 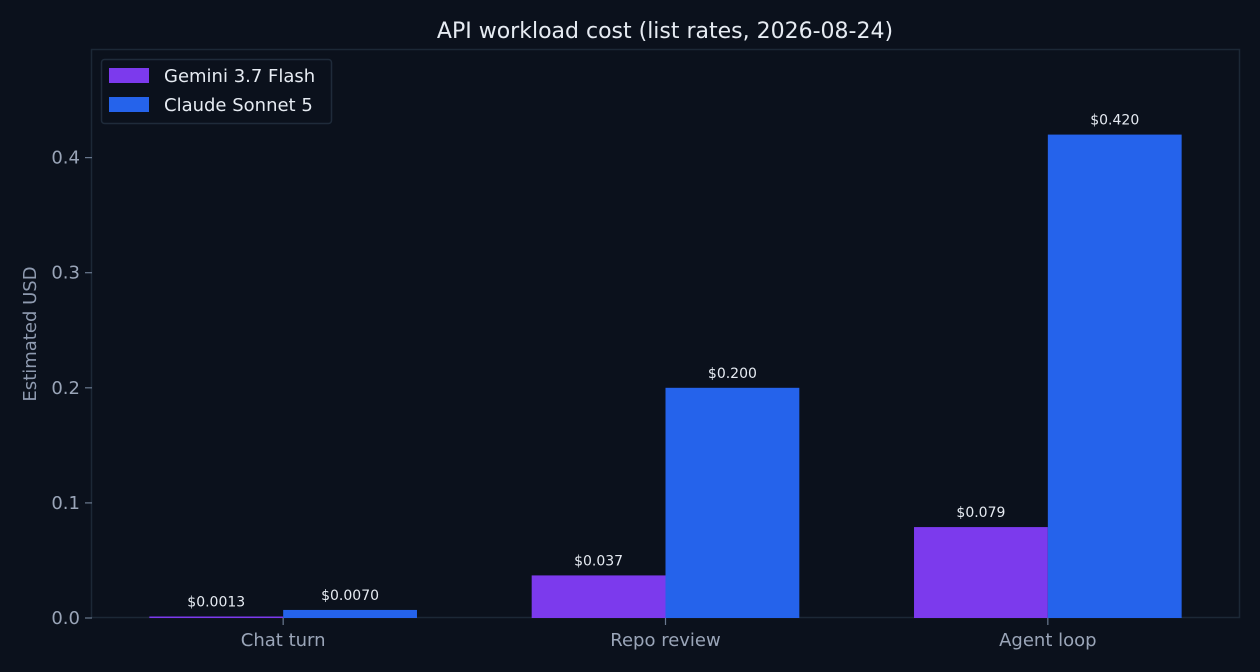 What do you see at coordinates (129, 75) in the screenshot?
I see `legend-swatch-gemini` at bounding box center [129, 75].